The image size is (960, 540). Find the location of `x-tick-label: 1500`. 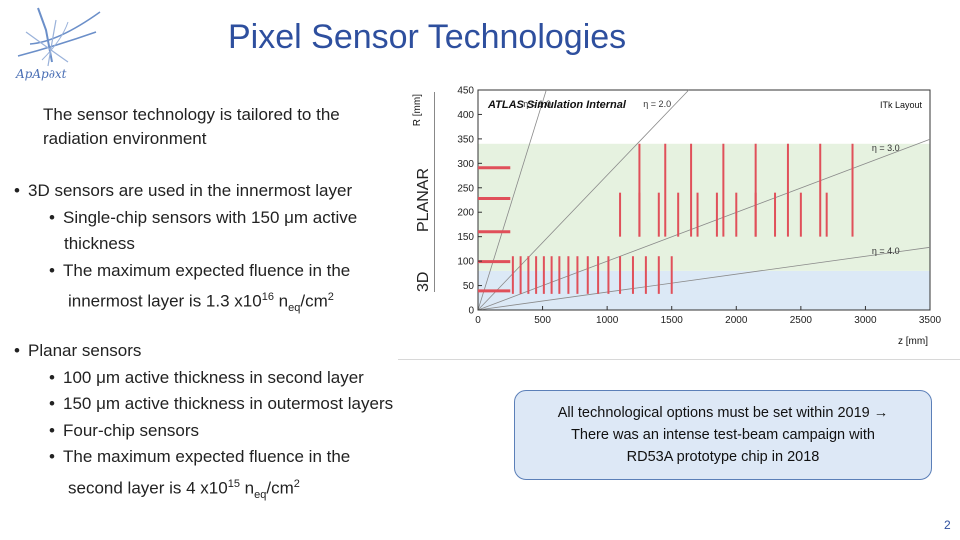

x-tick-label: 1500 is located at coordinates (672, 320).